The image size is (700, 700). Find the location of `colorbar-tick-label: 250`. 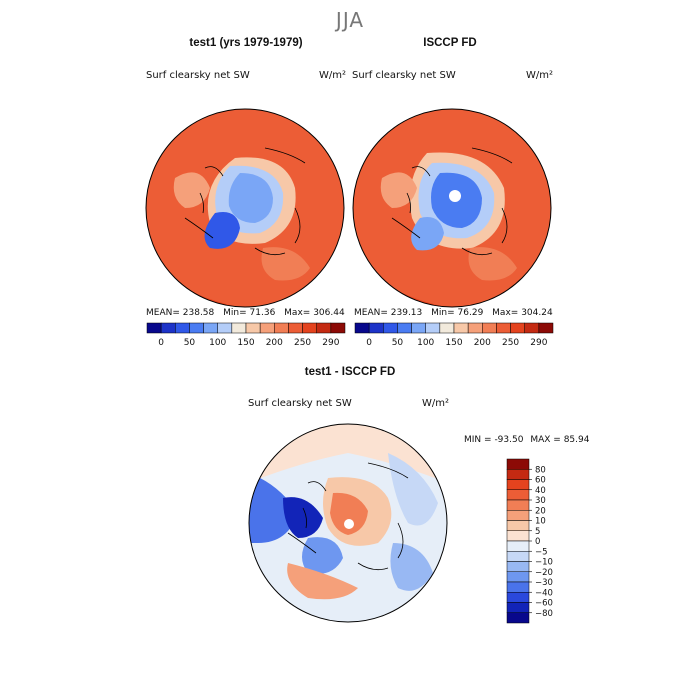

colorbar-tick-label: 250 is located at coordinates (302, 343).